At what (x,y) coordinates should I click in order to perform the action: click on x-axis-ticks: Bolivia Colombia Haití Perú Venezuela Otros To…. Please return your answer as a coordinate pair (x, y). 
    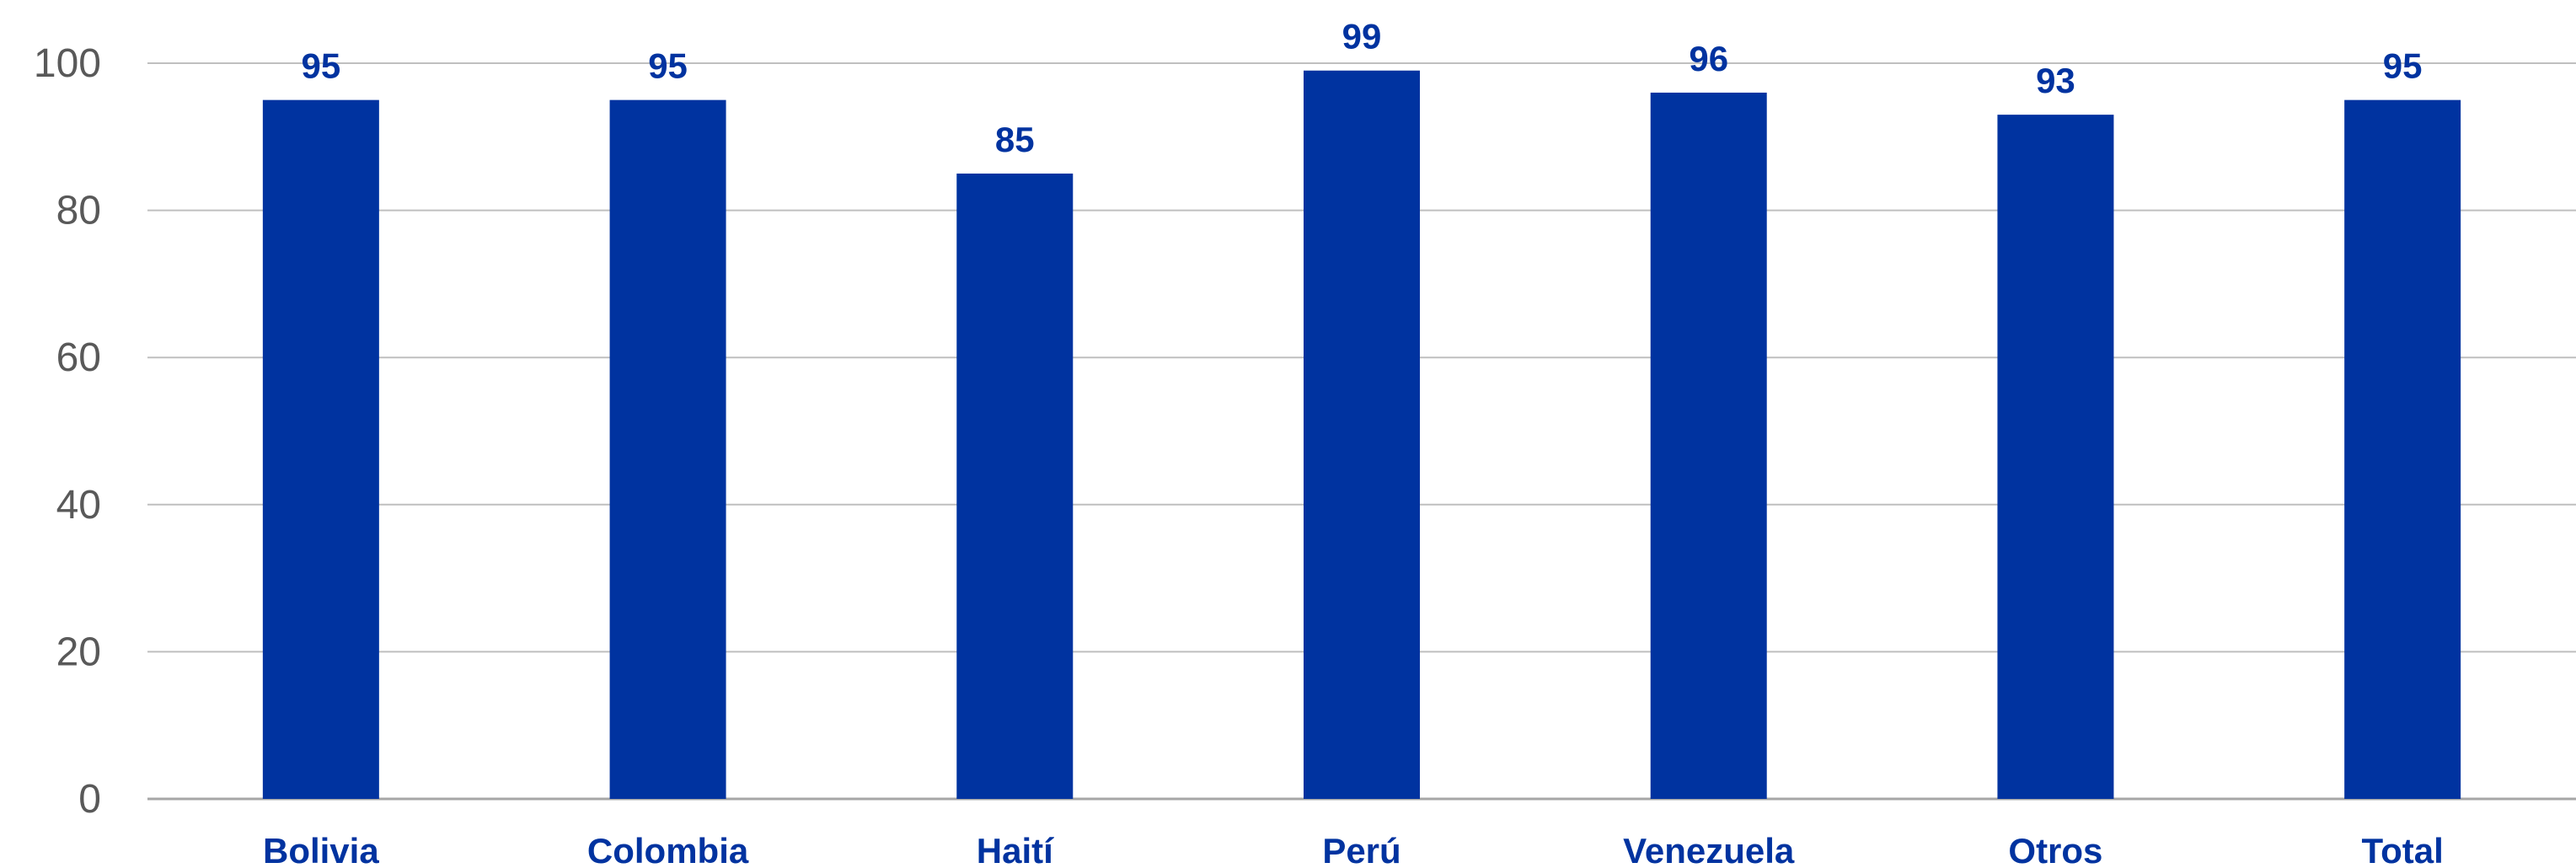
    Looking at the image, I should click on (1353, 849).